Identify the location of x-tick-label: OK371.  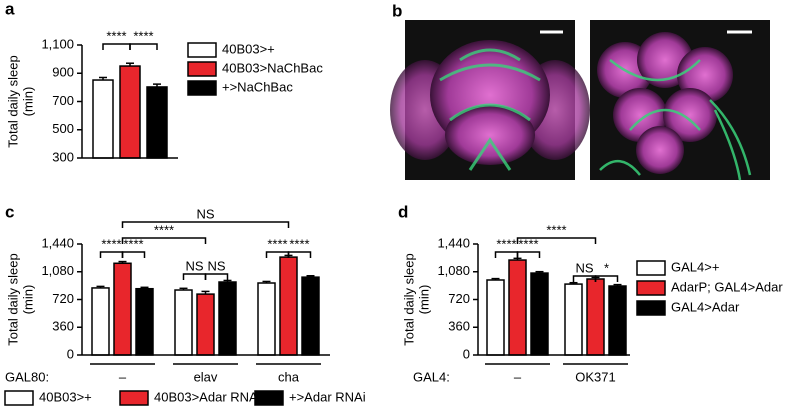
(595, 376).